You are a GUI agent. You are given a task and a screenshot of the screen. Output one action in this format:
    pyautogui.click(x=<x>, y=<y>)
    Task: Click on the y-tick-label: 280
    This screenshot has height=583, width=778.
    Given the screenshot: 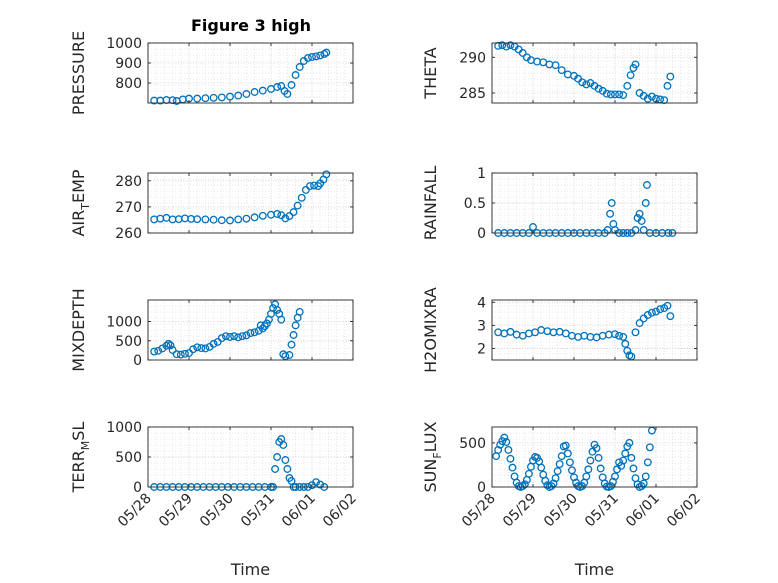 What is the action you would take?
    pyautogui.click(x=128, y=182)
    